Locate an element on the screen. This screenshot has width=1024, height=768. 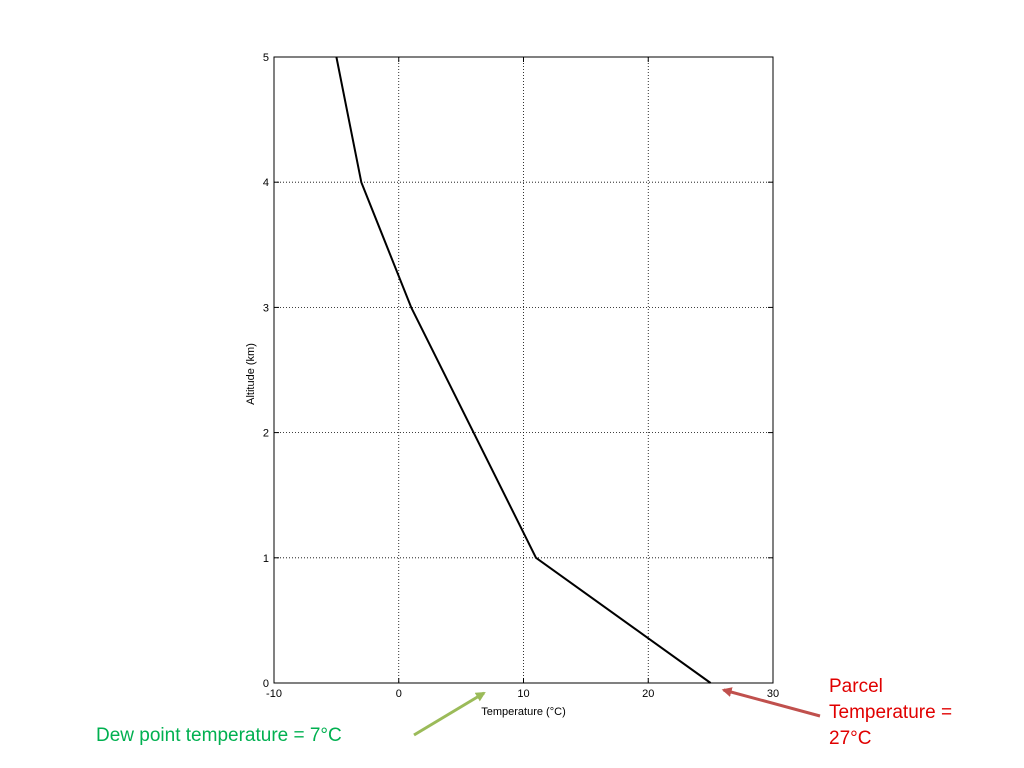
parcel-annotation-line-1: Parcel is located at coordinates (856, 686).